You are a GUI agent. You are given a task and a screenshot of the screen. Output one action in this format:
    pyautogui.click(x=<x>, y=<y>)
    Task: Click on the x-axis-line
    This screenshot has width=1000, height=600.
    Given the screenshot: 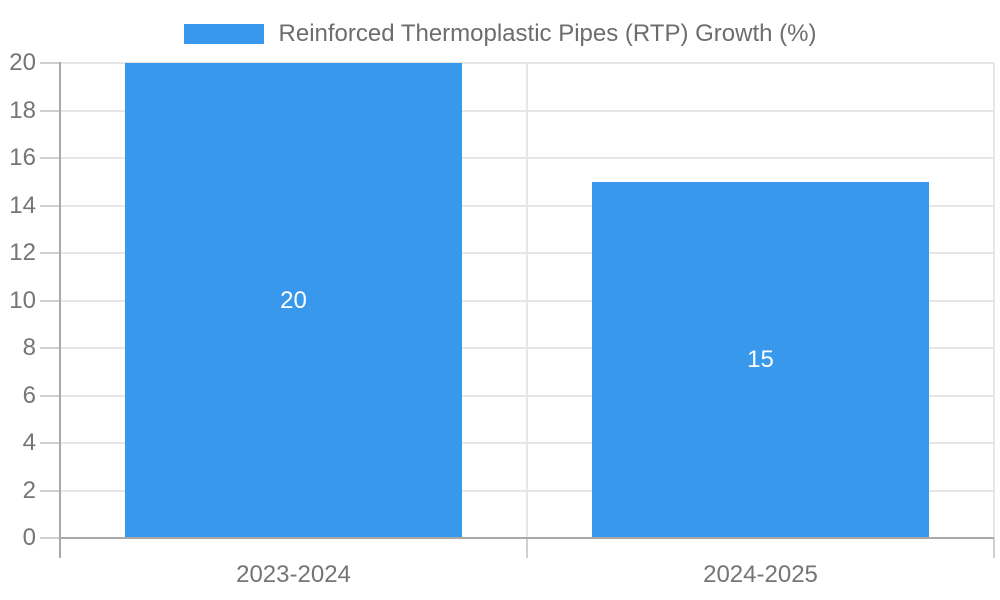 What is the action you would take?
    pyautogui.click(x=527, y=538)
    